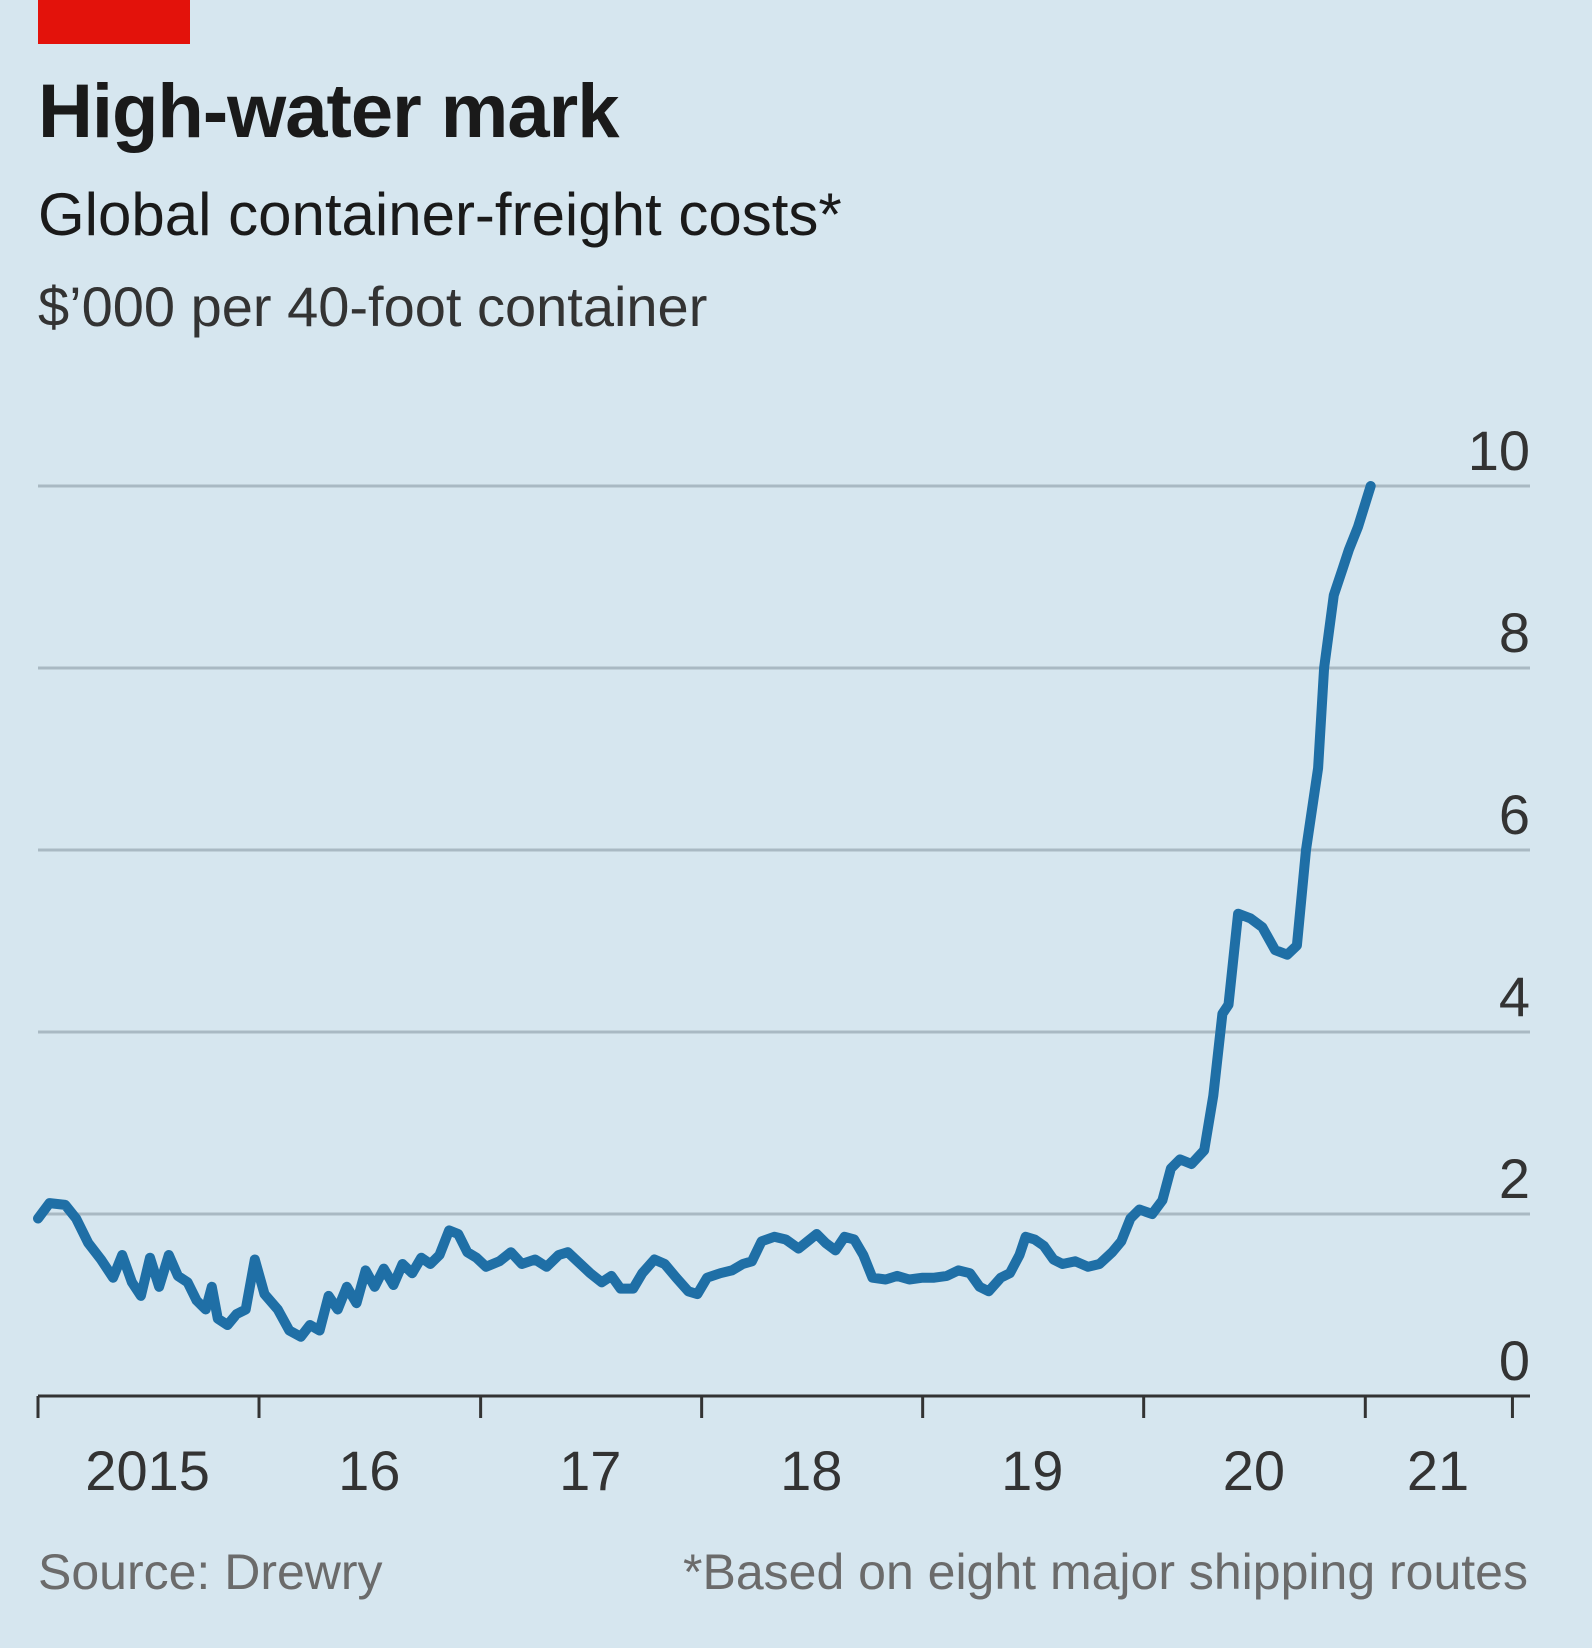 This screenshot has height=1648, width=1592. I want to click on chart-subtitle: Global container-freight costs*, so click(440, 214).